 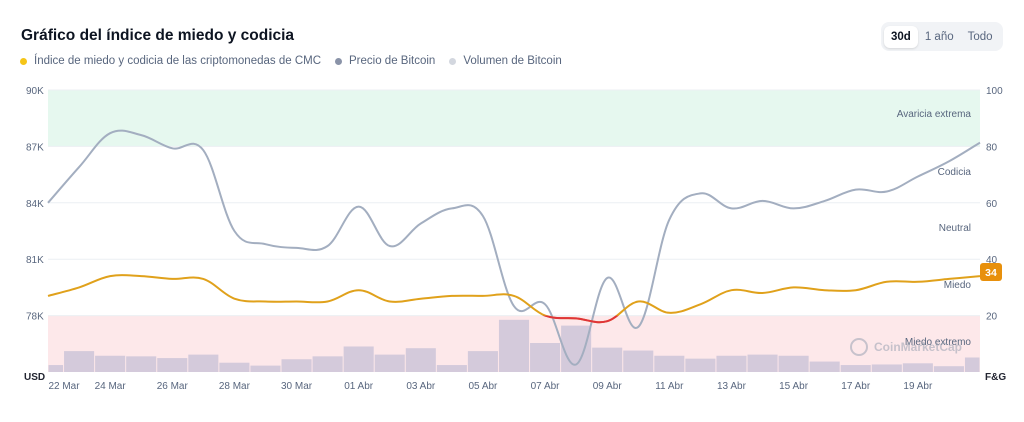 I want to click on legend-dot-bitcoin-price-icon, so click(x=339, y=61).